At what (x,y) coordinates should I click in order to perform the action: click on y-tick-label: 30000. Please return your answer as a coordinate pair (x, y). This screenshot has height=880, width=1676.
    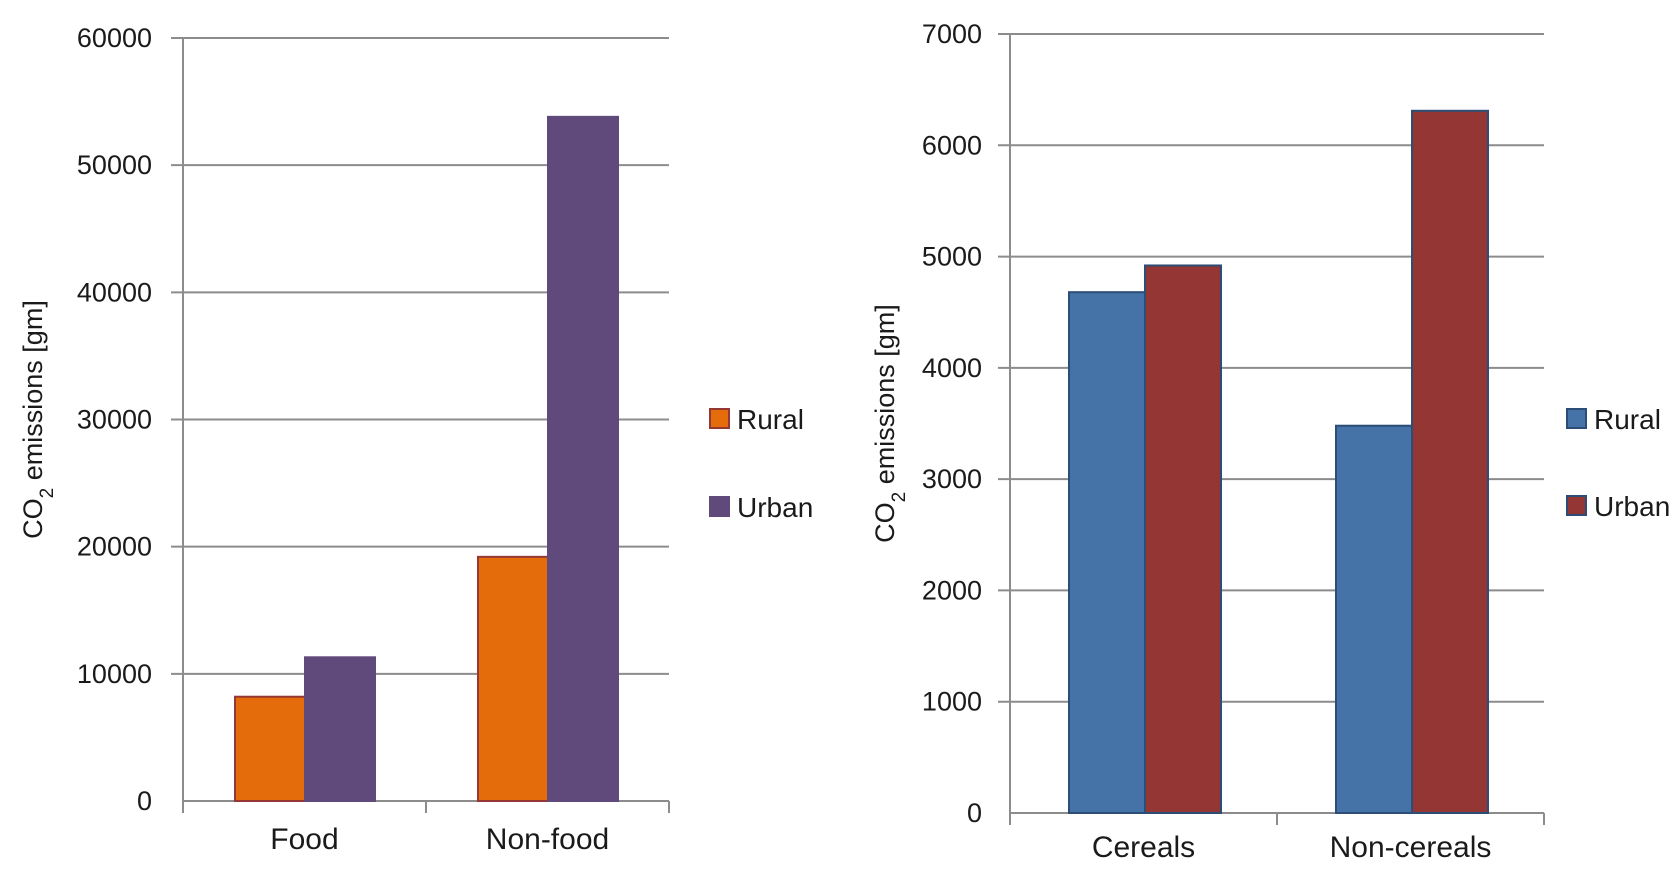
    Looking at the image, I should click on (114, 420).